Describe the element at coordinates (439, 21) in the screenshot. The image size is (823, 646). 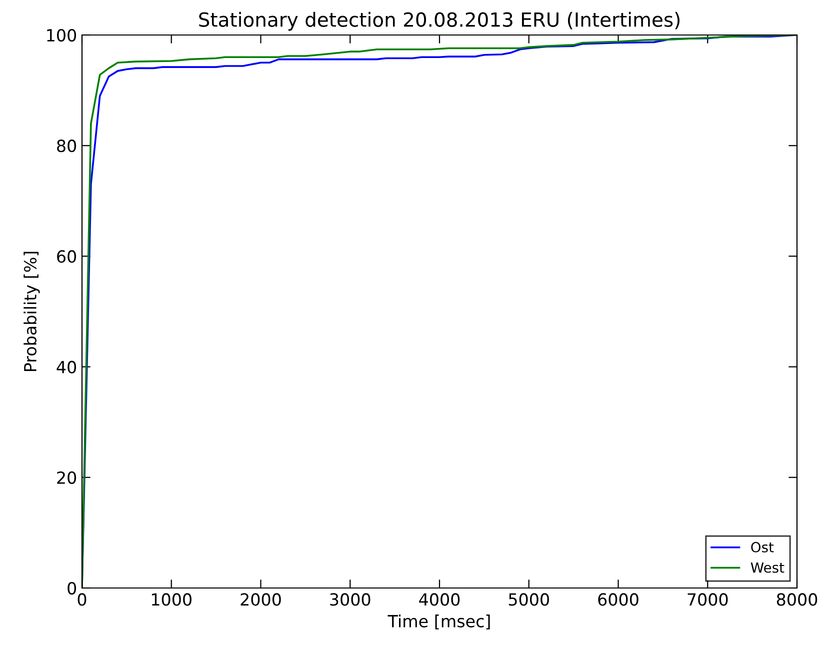
I see `chart-title: Stationary detection 20.08.2013 ERU (Intertimes)` at that location.